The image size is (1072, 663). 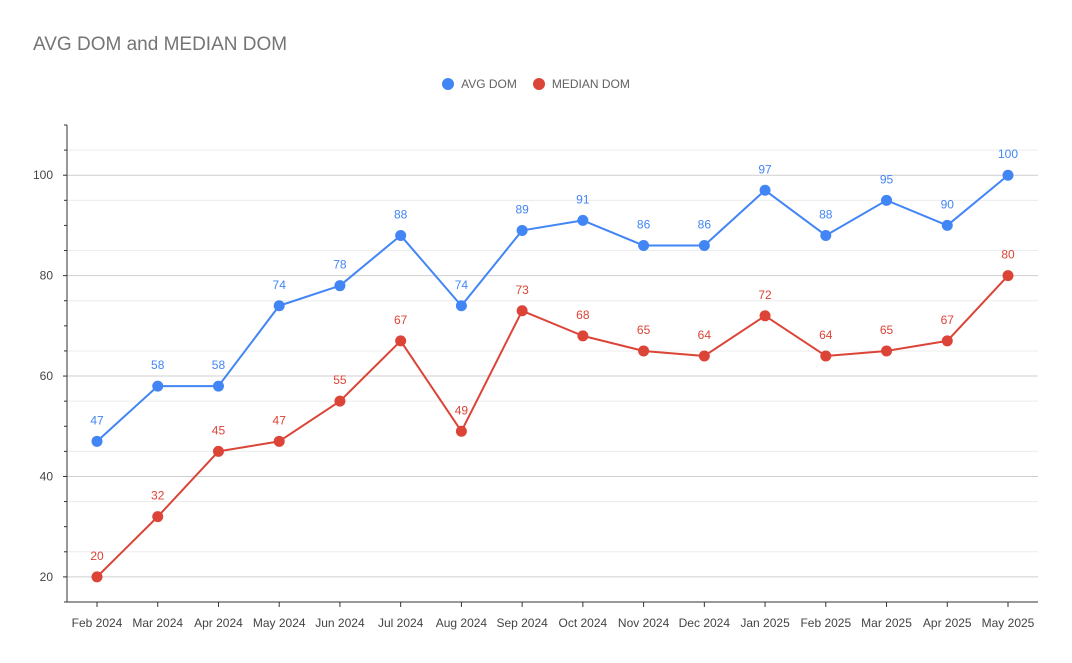 What do you see at coordinates (825, 623) in the screenshot?
I see `x-tick-label: Feb 2025` at bounding box center [825, 623].